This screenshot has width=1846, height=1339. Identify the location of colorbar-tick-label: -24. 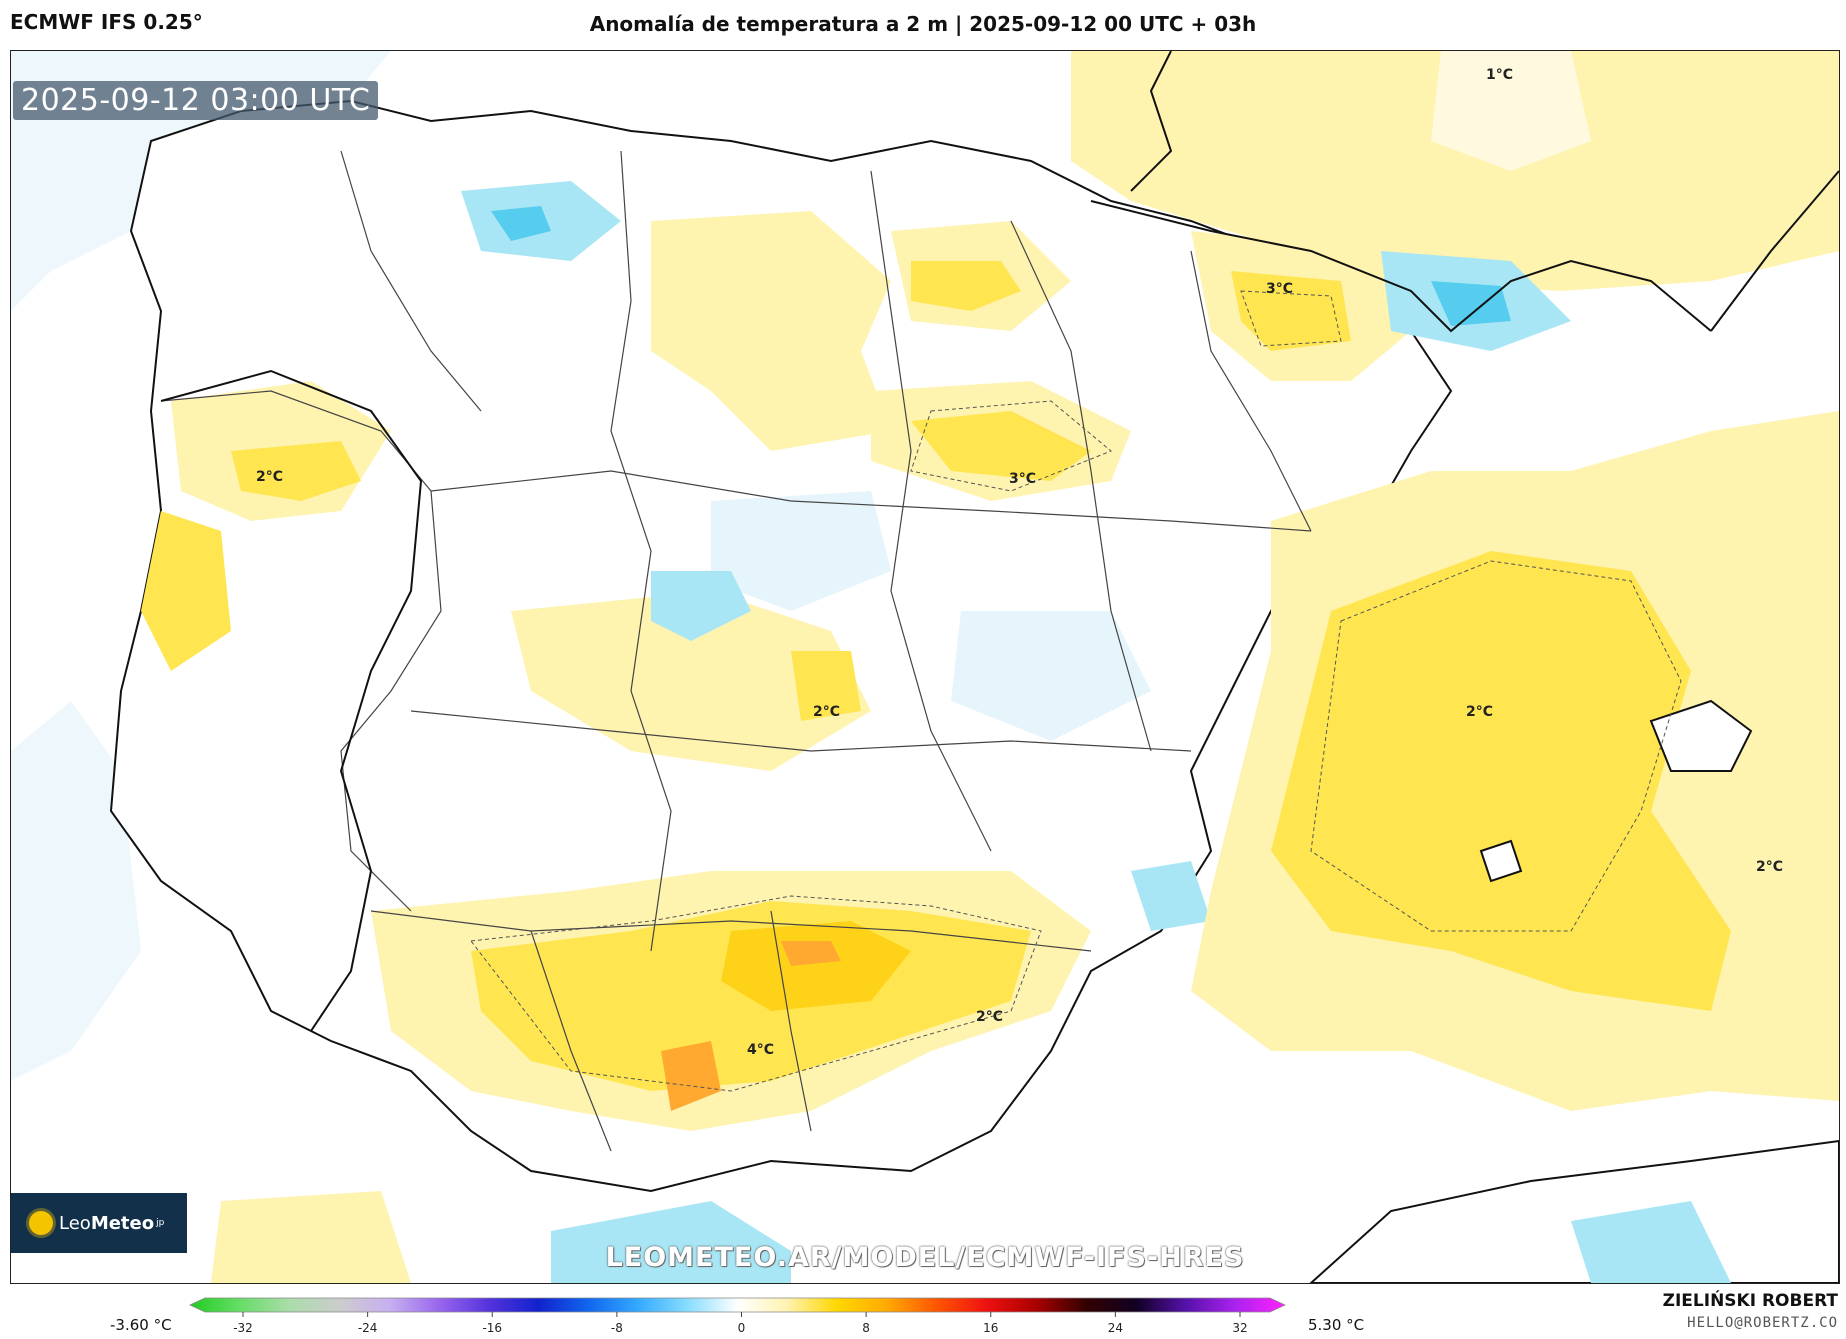
(368, 1328).